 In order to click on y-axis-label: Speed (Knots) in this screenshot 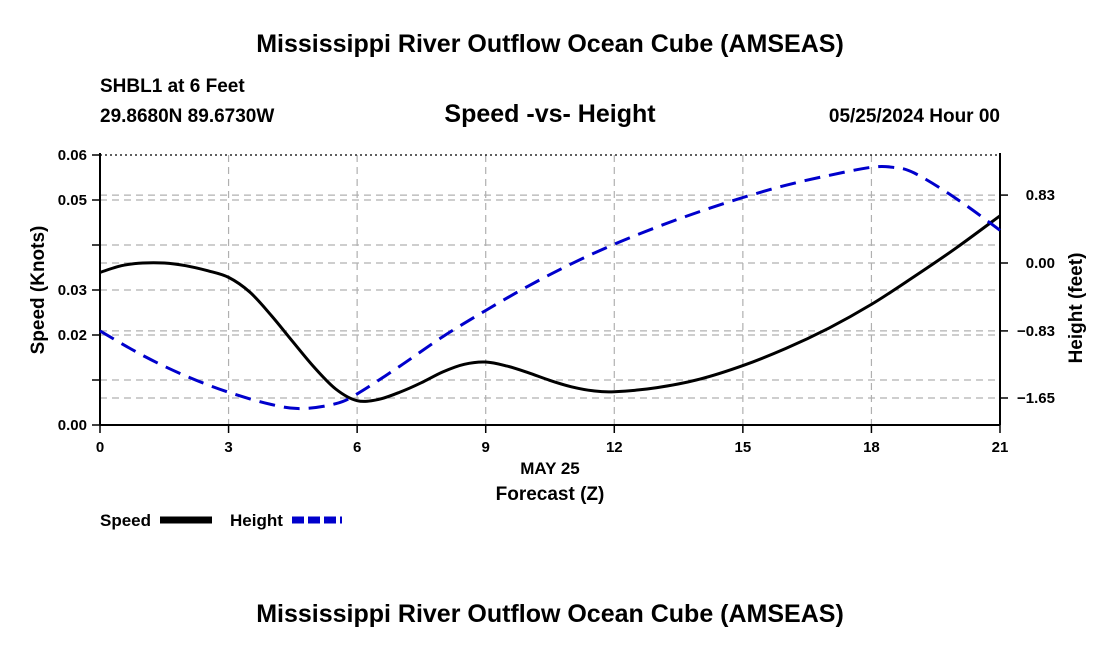, I will do `click(38, 290)`.